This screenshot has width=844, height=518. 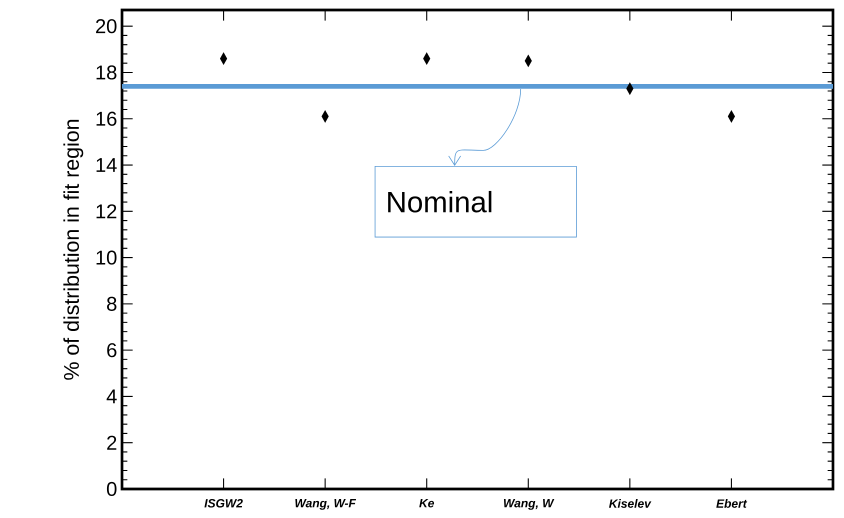 I want to click on legend-label: Nominal, so click(x=440, y=201).